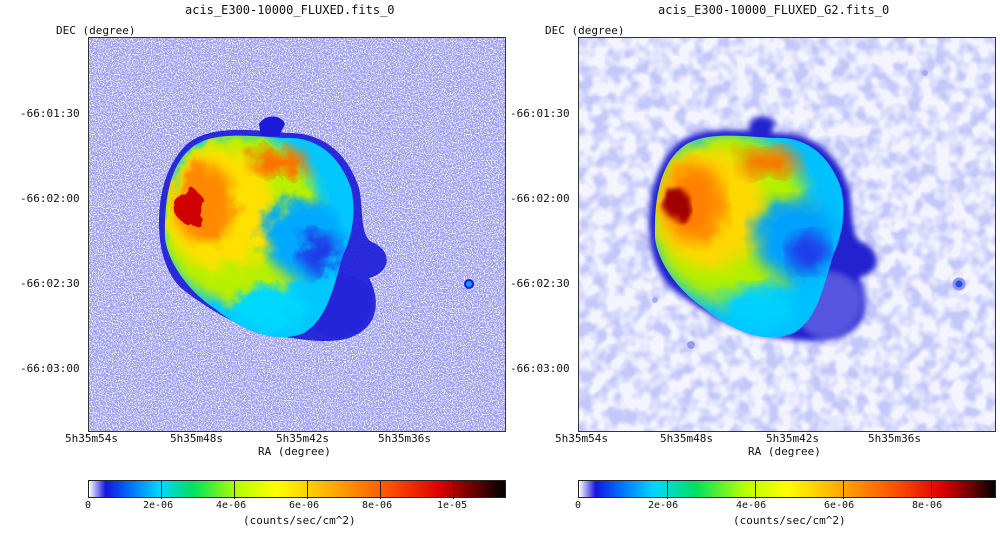  What do you see at coordinates (290, 10) in the screenshot?
I see `left-chart-title: acis_E300-10000_FLUXED.fits_0` at bounding box center [290, 10].